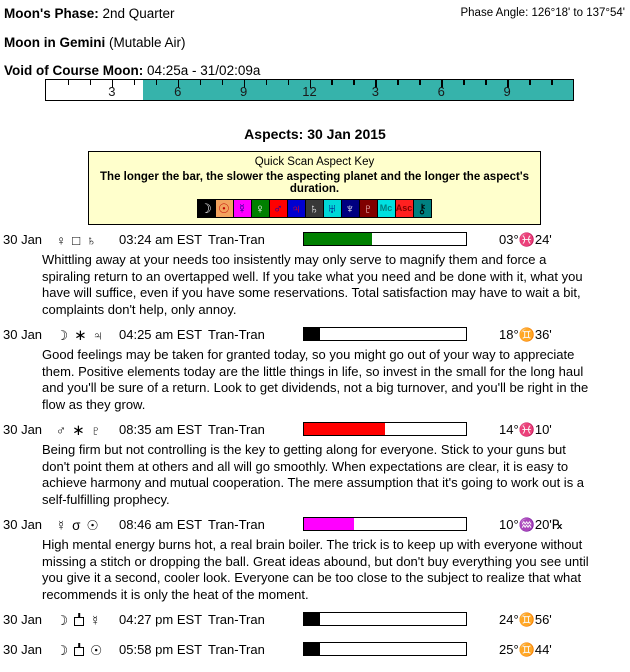 The height and width of the screenshot is (672, 630). I want to click on moons-phase-value: 2nd Quarter, so click(138, 13).